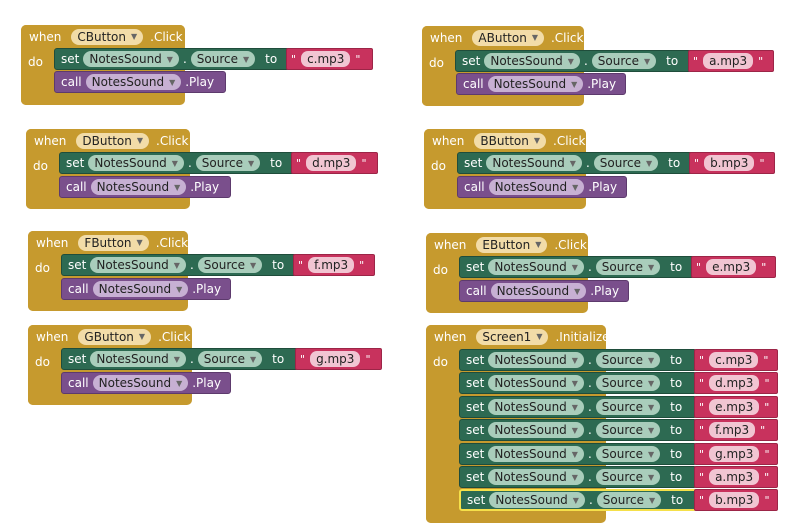 The height and width of the screenshot is (526, 789). What do you see at coordinates (174, 336) in the screenshot?
I see `event-name: .Click` at bounding box center [174, 336].